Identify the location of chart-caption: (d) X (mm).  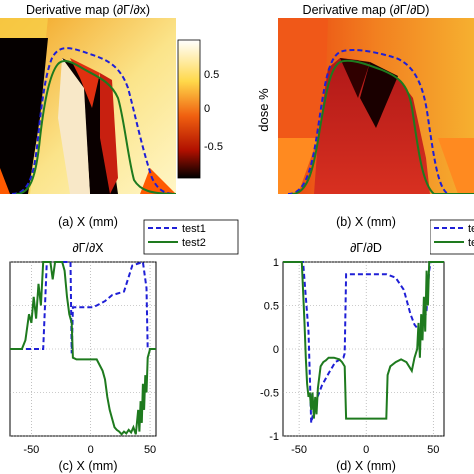
(366, 466).